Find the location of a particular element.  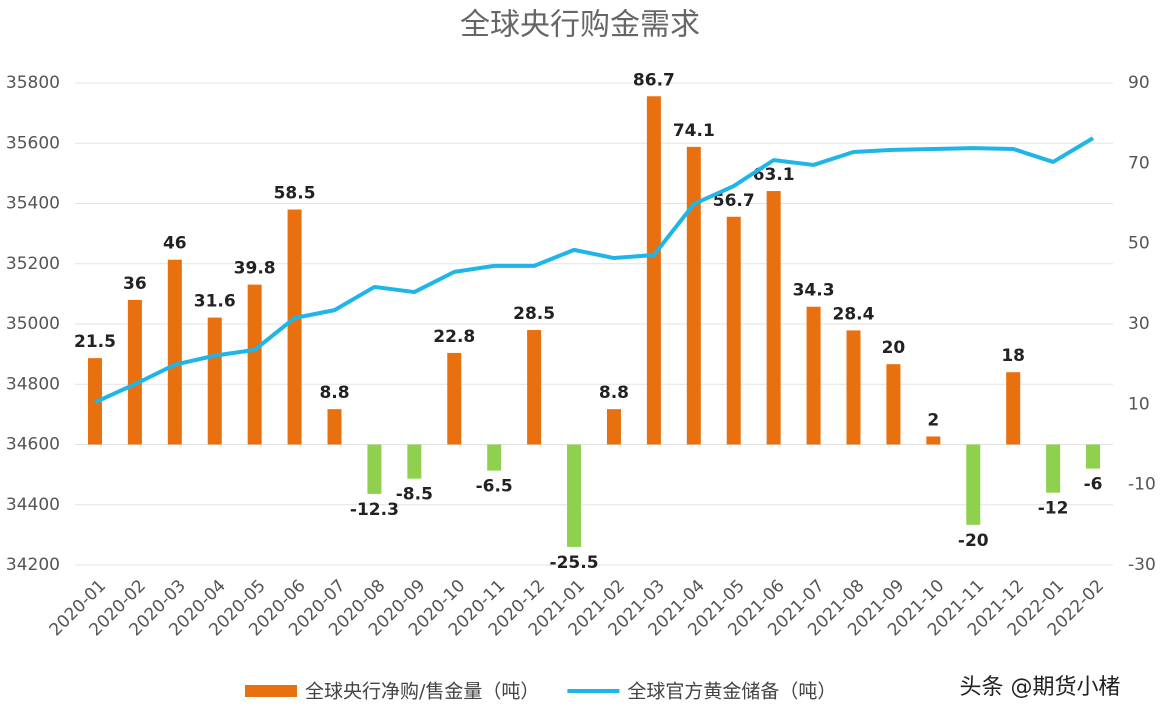

legend-swatch is located at coordinates (271, 691).